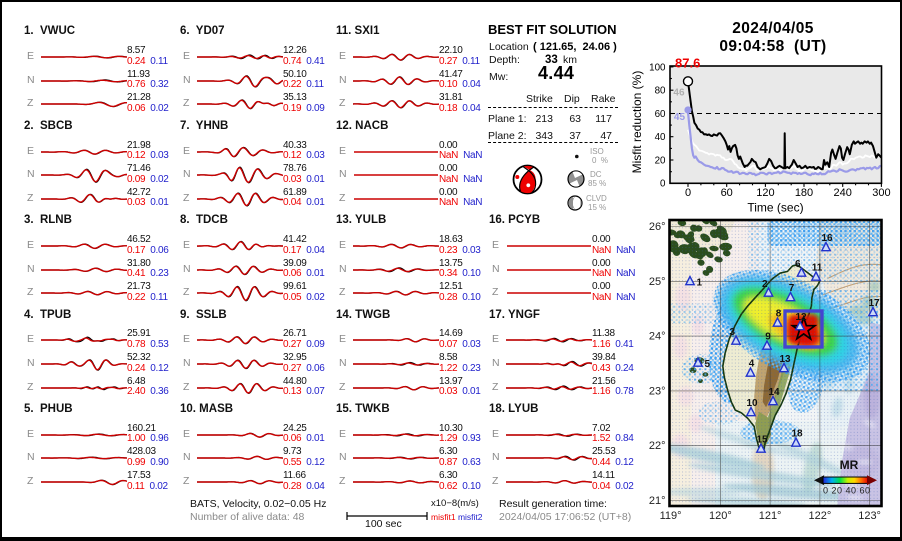  What do you see at coordinates (657, 337) in the screenshot?
I see `svg-text: 24°` at bounding box center [657, 337].